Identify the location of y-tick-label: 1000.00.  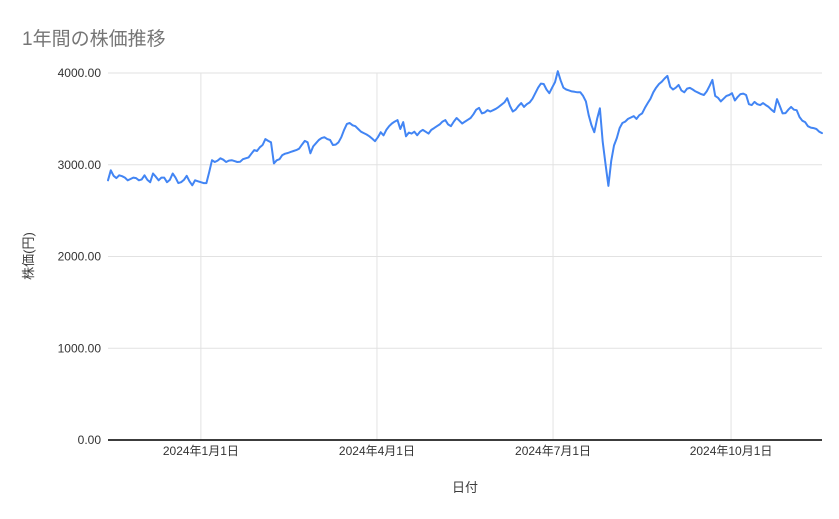
(80, 348).